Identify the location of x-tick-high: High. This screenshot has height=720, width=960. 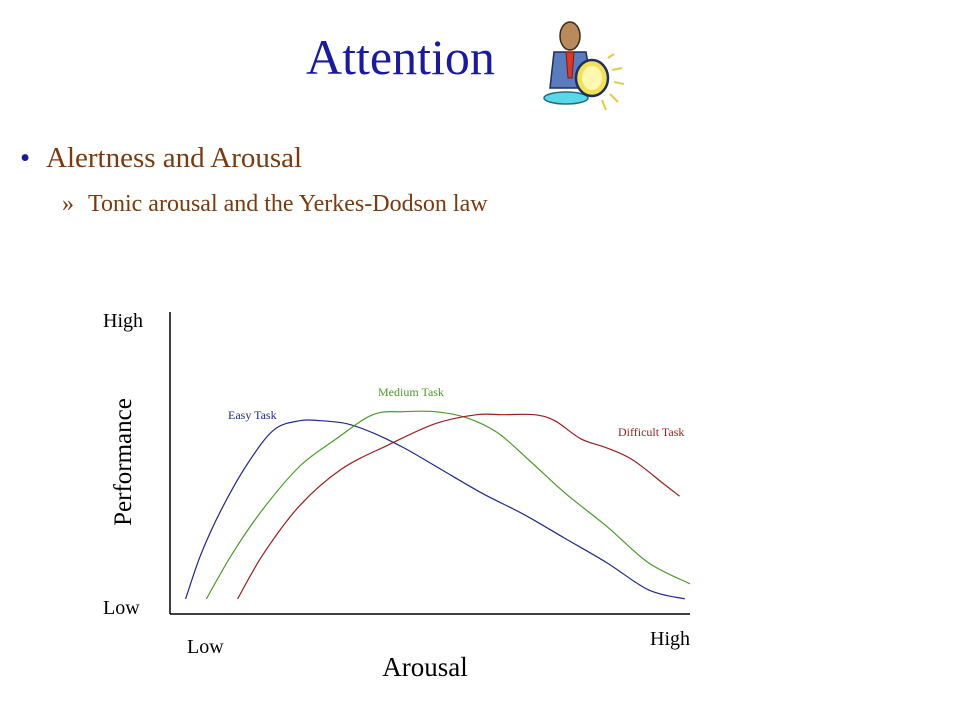
(670, 639).